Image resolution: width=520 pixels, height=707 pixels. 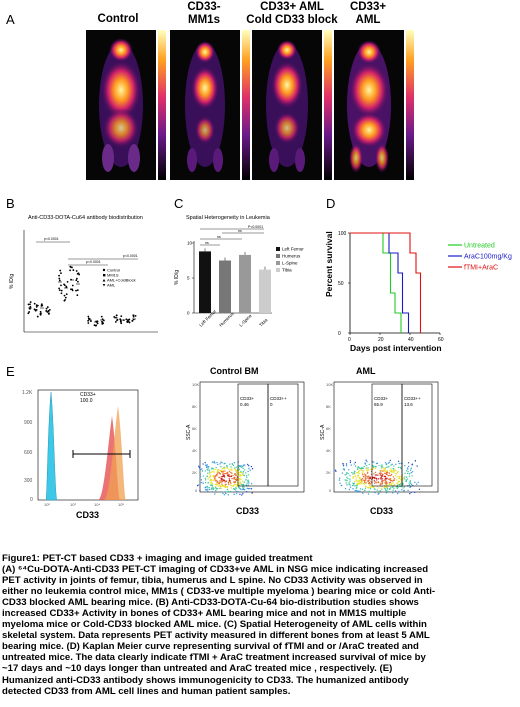 I want to click on svg-text: 2K, so click(x=328, y=472).